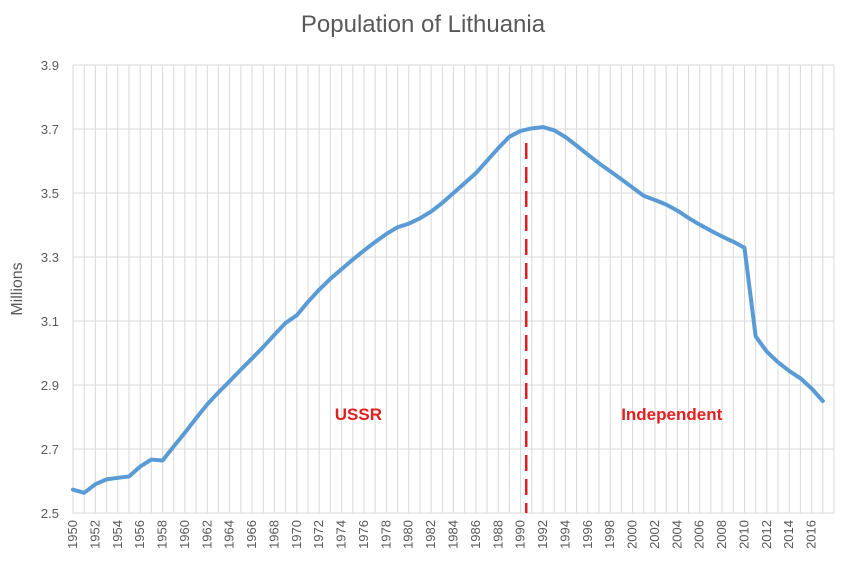 Image resolution: width=846 pixels, height=570 pixels. What do you see at coordinates (529, 414) in the screenshot?
I see `annotations: USSR Independent` at bounding box center [529, 414].